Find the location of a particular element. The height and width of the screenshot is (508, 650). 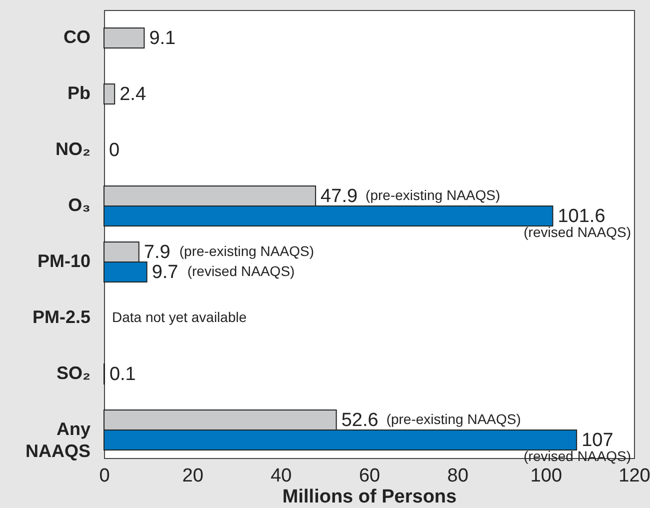

x-tick-label: 80 is located at coordinates (457, 476).